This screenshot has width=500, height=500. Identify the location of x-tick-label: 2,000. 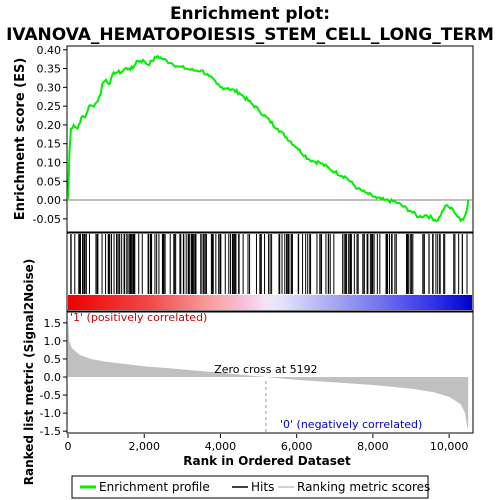
(144, 446).